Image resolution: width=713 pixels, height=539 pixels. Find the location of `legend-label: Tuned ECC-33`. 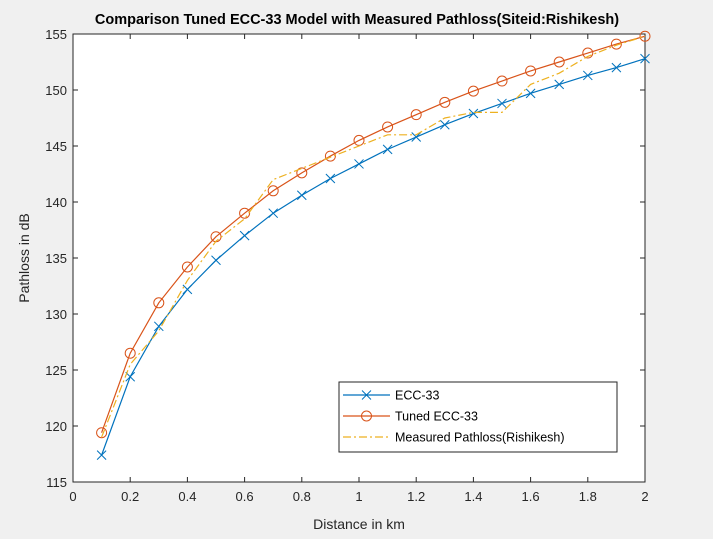

legend-label: Tuned ECC-33 is located at coordinates (436, 417).